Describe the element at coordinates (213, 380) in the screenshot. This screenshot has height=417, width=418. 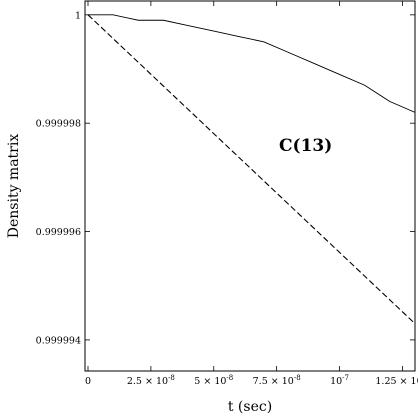
I see `x-tick-label: 5 × 10⁻⁸` at that location.